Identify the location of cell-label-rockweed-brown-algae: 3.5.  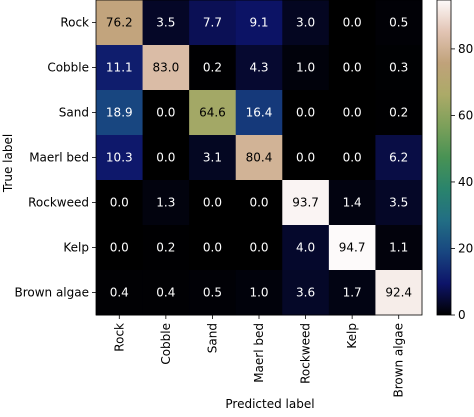
(398, 203).